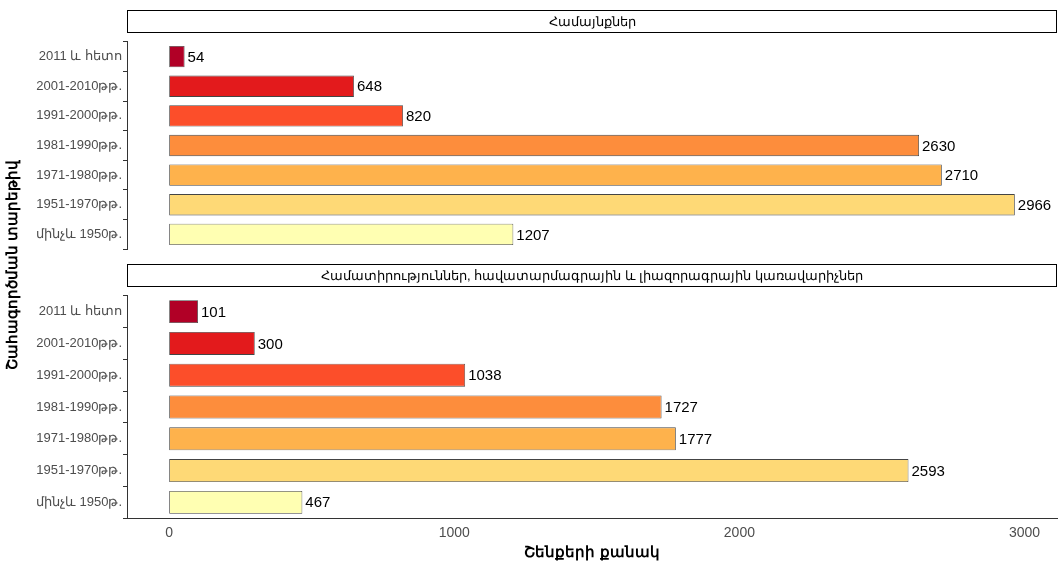 This screenshot has width=1060, height=562. What do you see at coordinates (961, 175) in the screenshot?
I see `data-label: 2710` at bounding box center [961, 175].